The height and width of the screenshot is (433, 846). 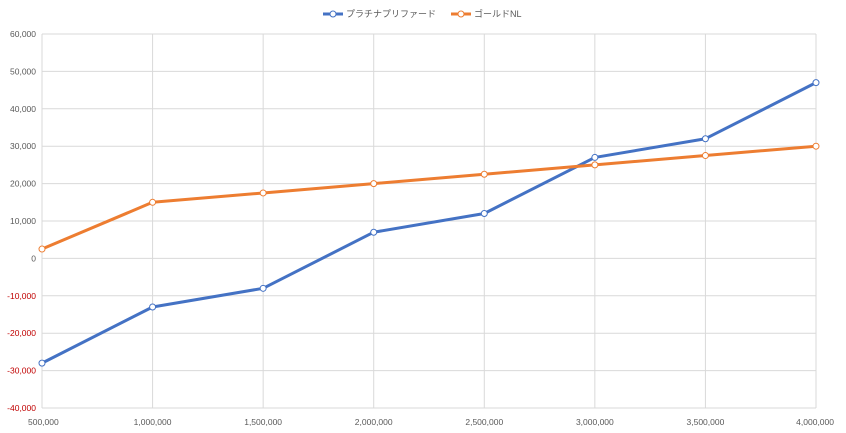 What do you see at coordinates (21, 371) in the screenshot?
I see `y-tick-label: -30,000` at bounding box center [21, 371].